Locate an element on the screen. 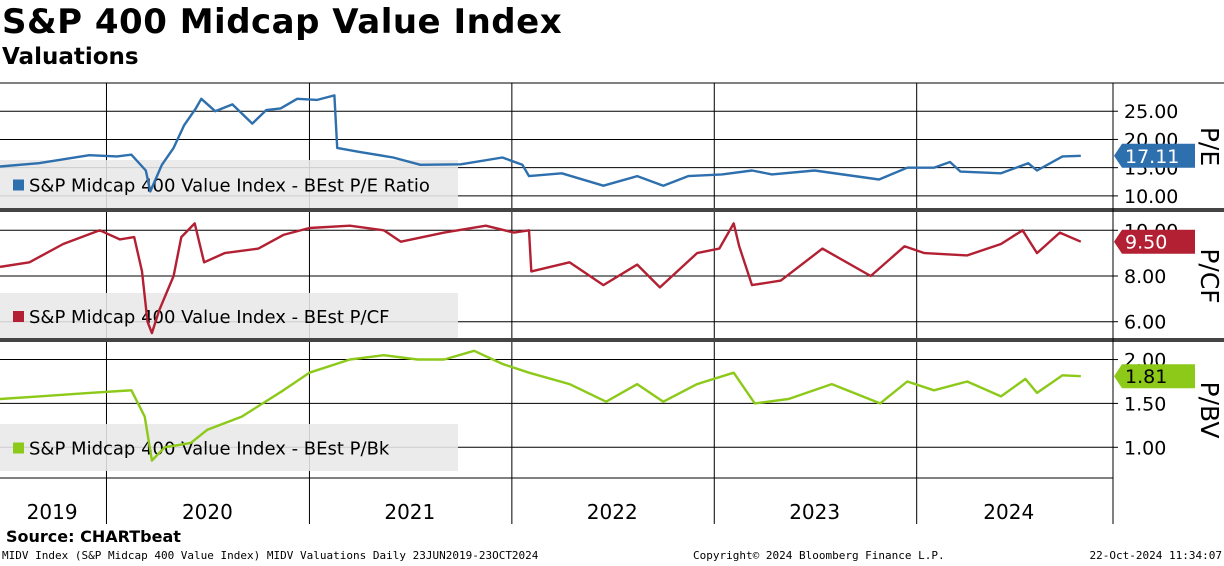 The image size is (1224, 566). pcf-legend-box is located at coordinates (229, 316).